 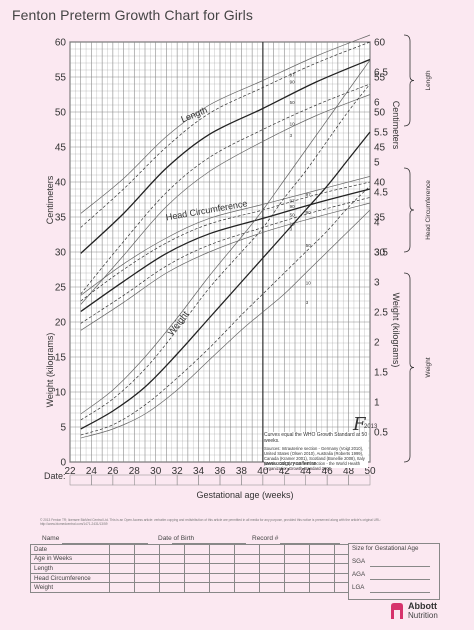 I want to click on left-axis-label-kg: Weight (kilograms), so click(x=50, y=370).